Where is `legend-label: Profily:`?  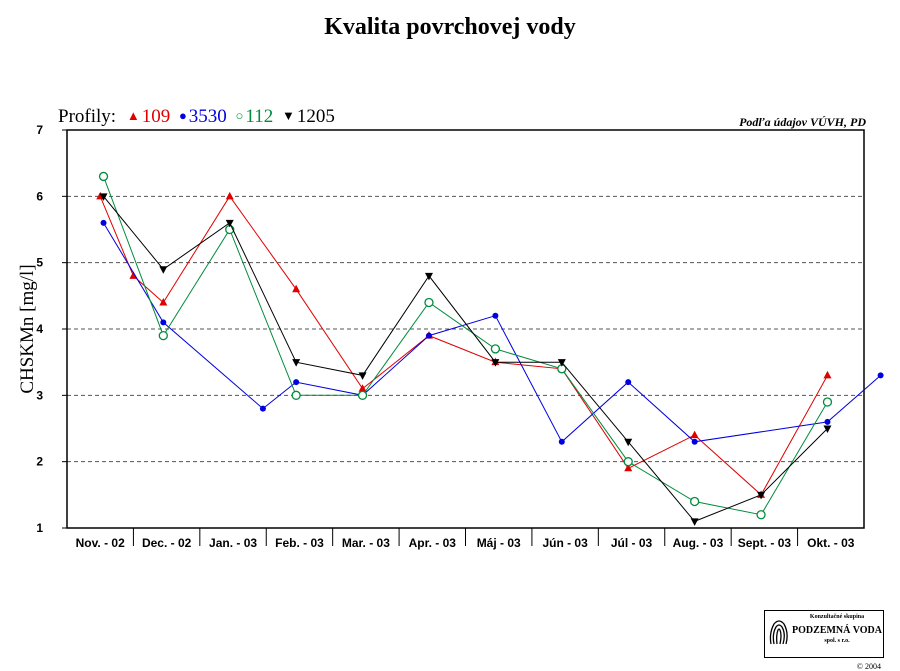
legend-label: Profily: is located at coordinates (87, 116).